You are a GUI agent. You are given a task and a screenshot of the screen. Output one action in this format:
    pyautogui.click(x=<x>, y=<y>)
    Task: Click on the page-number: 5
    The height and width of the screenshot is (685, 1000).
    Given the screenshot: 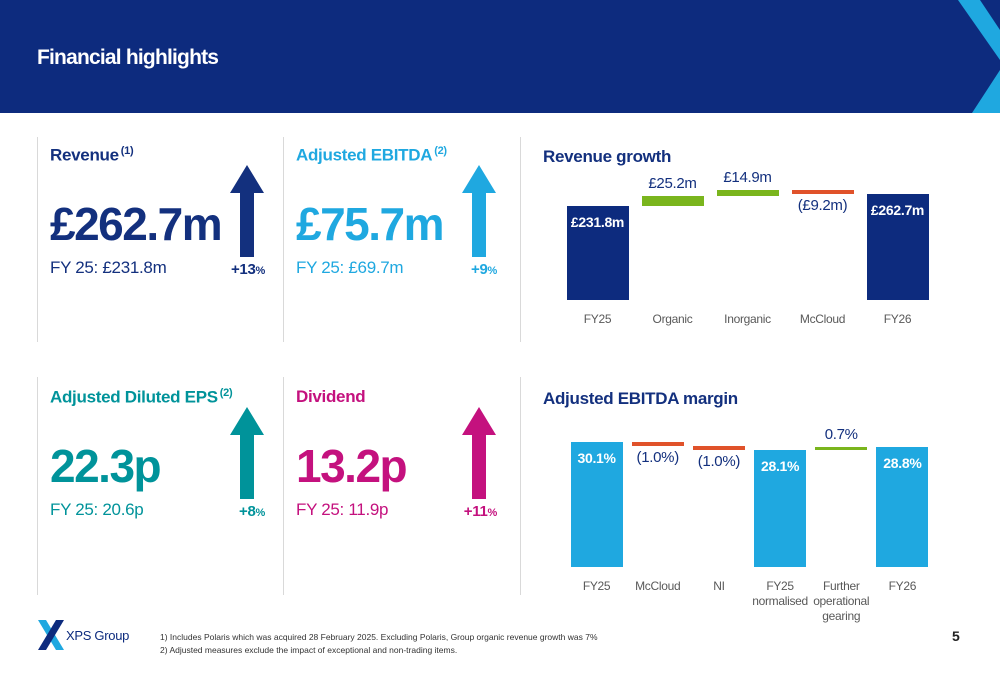 What is the action you would take?
    pyautogui.click(x=956, y=636)
    